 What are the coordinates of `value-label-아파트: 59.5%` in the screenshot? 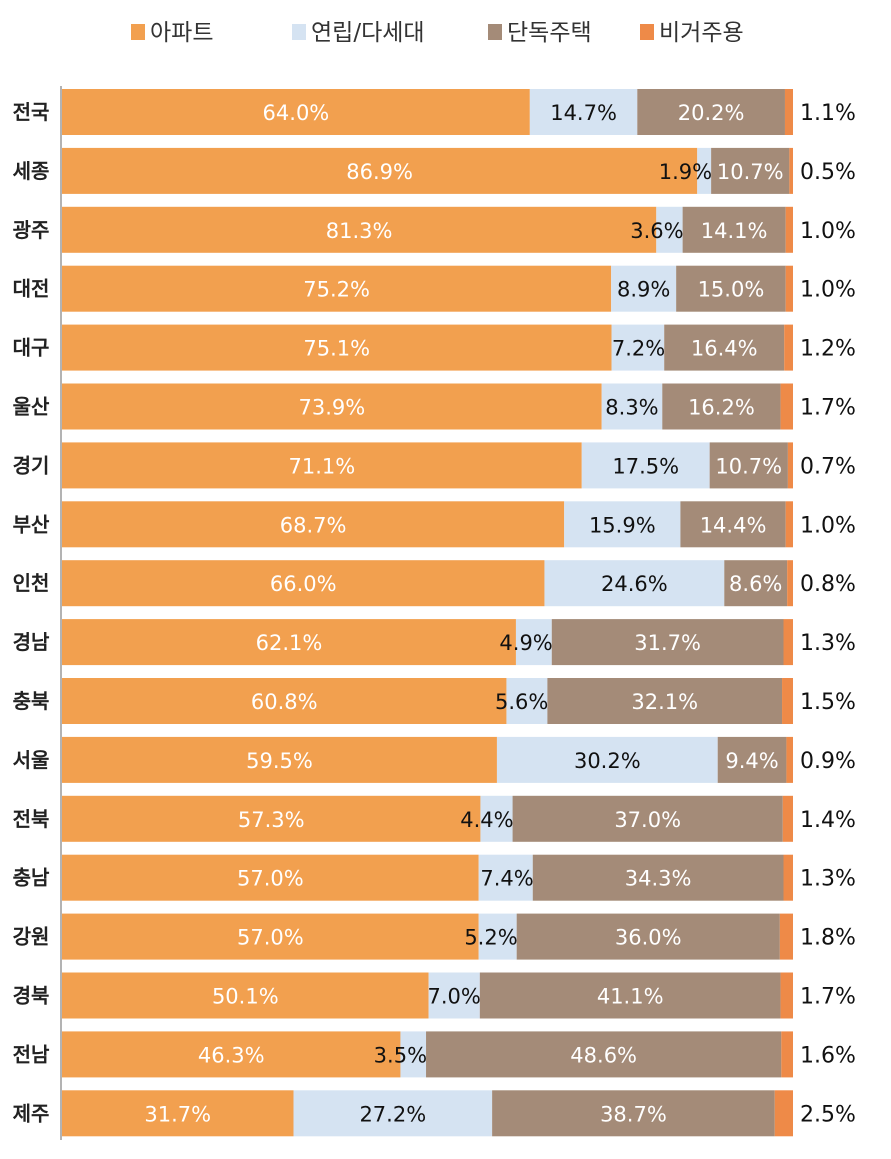 It's located at (279, 761).